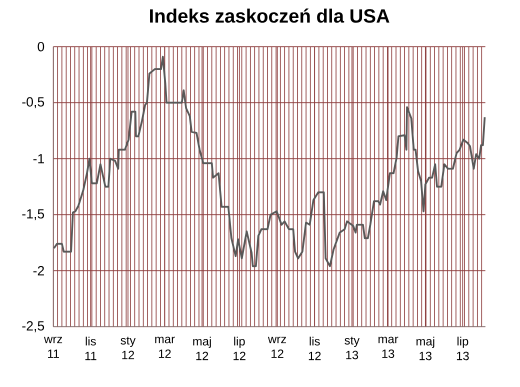 Image resolution: width=520 pixels, height=387 pixels. I want to click on y-tick-label: 0, so click(41, 47).